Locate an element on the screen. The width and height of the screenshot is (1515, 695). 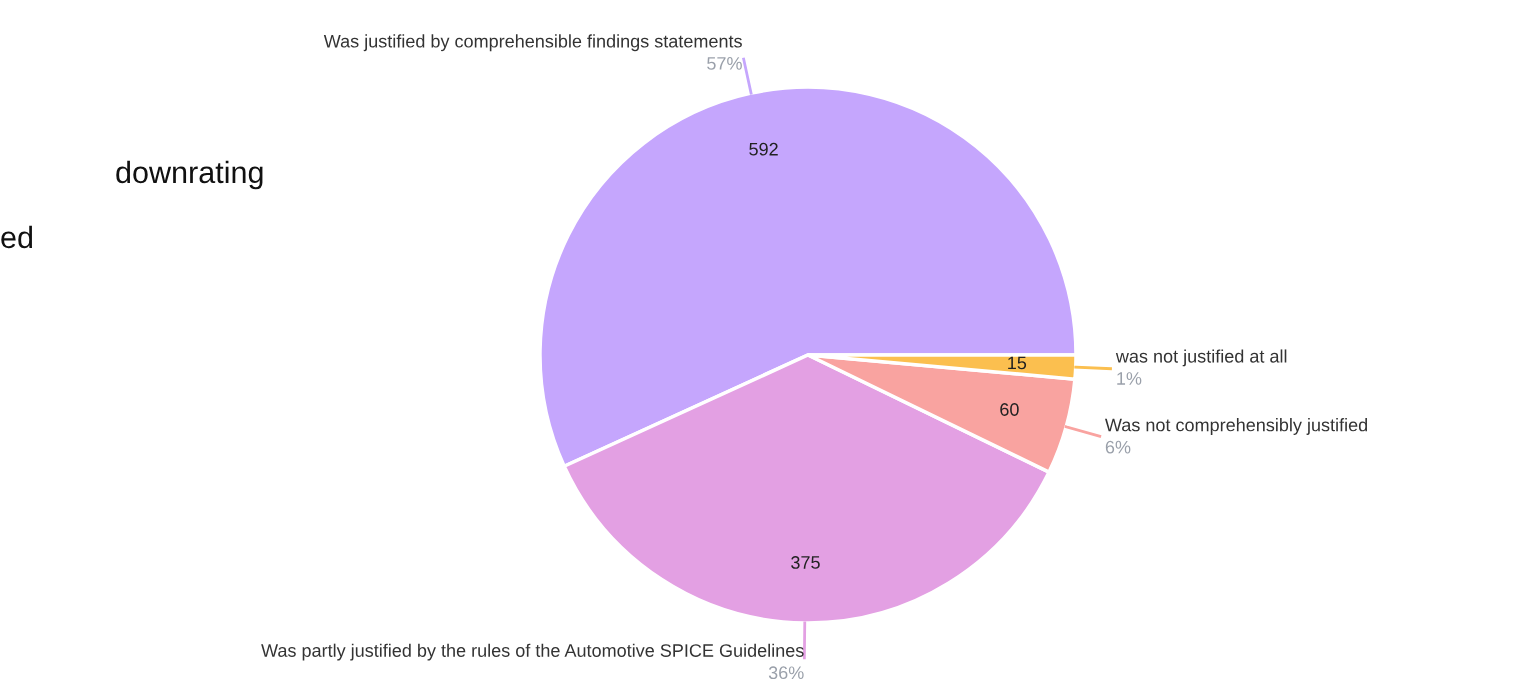
slice-label: Was not comprehensibly justified is located at coordinates (1236, 426).